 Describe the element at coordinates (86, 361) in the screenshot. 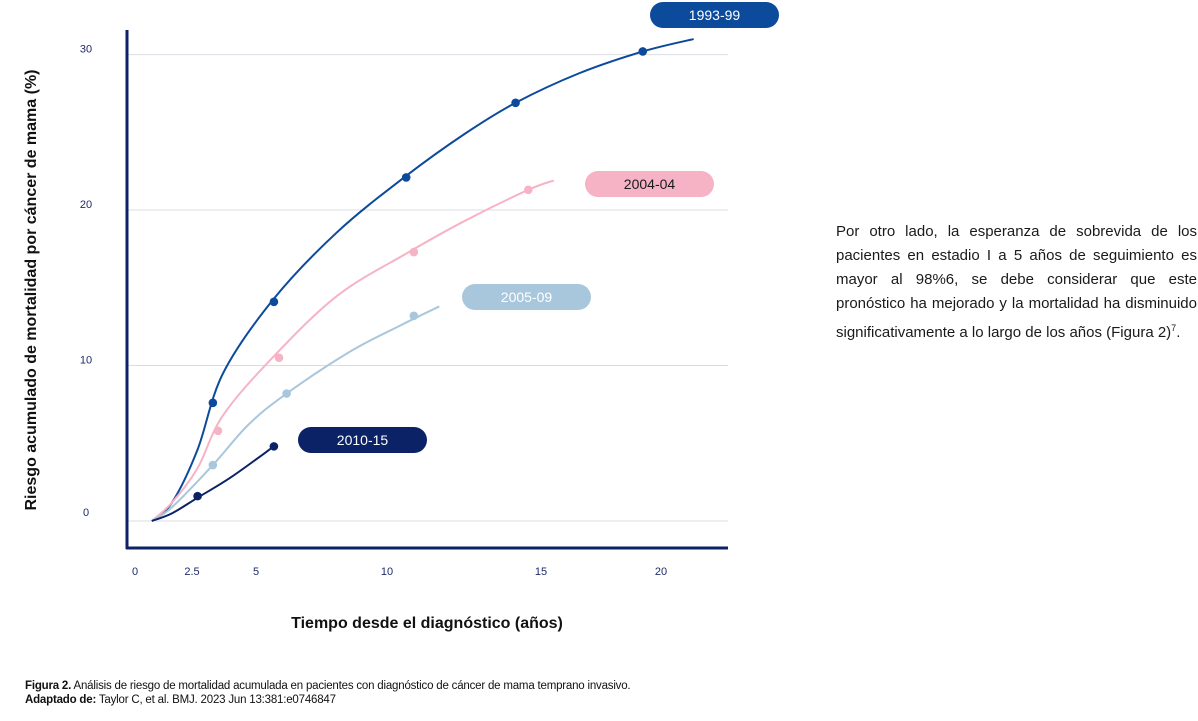

I see `y-tick-10: 10` at that location.